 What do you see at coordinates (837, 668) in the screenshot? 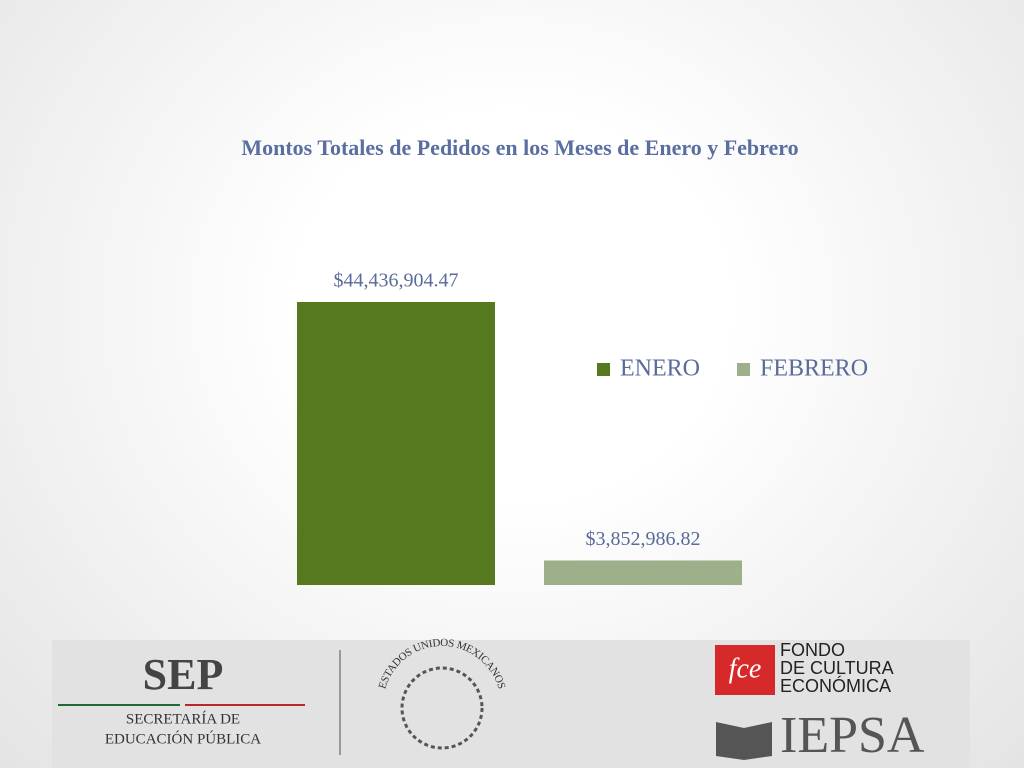
I see `fce-text: DE CULTURA` at bounding box center [837, 668].